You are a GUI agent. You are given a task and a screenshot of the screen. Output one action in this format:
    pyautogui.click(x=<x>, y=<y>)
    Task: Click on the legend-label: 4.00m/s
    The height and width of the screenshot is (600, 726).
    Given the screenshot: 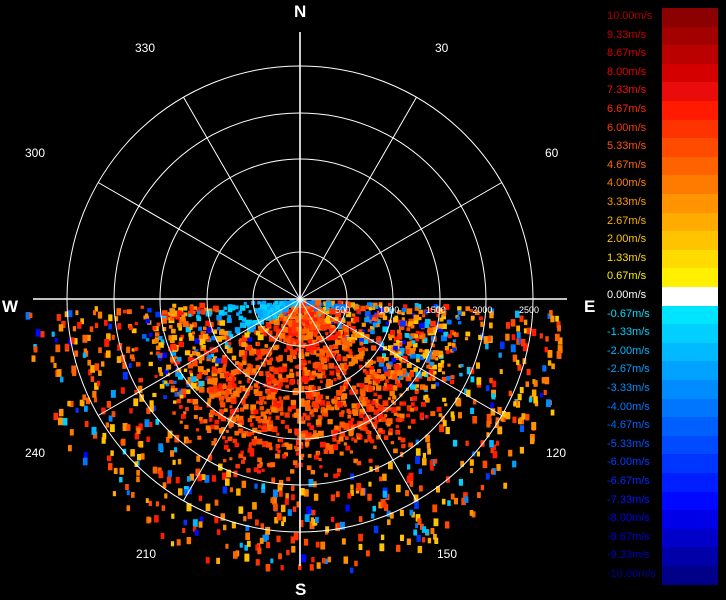 What is the action you would take?
    pyautogui.click(x=627, y=183)
    